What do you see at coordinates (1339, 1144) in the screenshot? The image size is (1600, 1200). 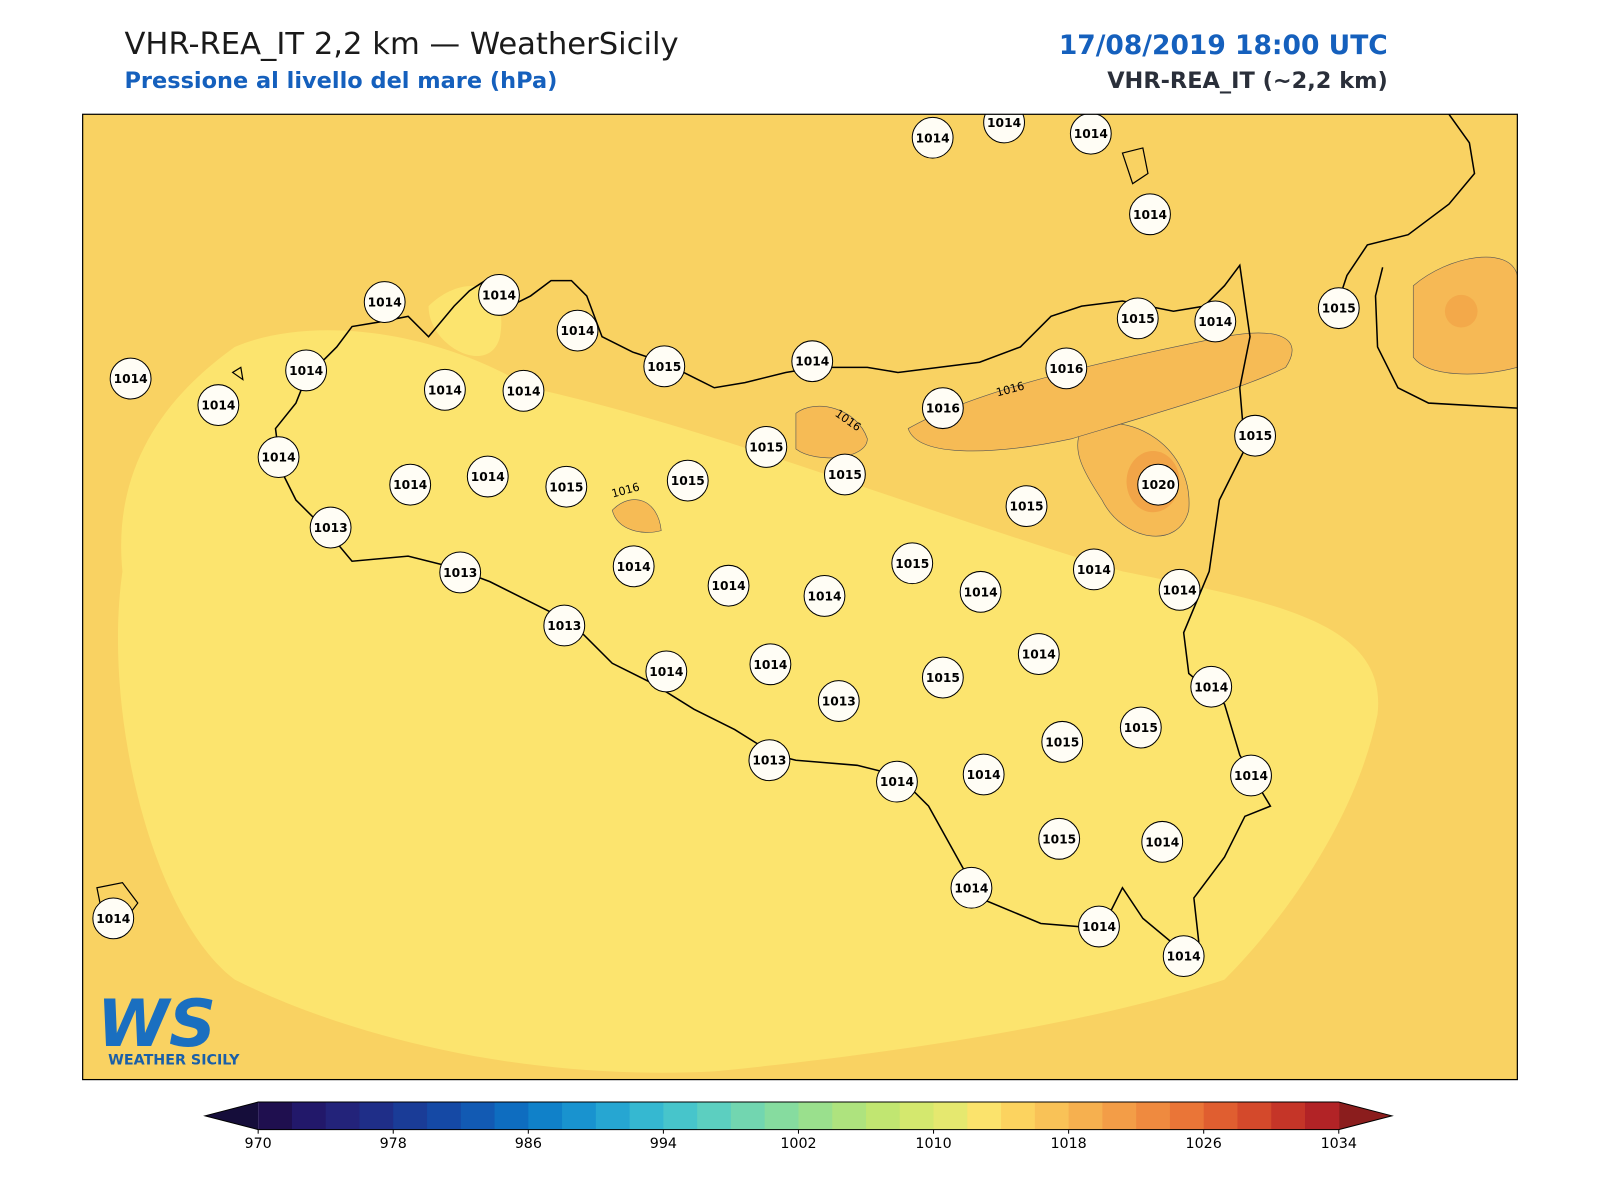 I see `colorbar-tick-label: 1034` at bounding box center [1339, 1144].